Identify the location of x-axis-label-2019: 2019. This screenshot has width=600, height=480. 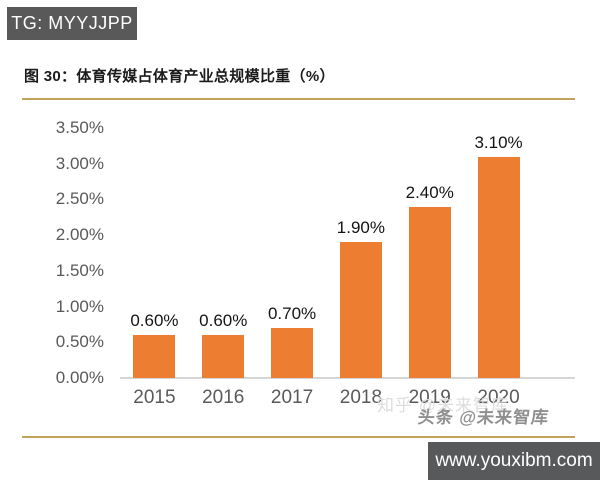
(429, 397).